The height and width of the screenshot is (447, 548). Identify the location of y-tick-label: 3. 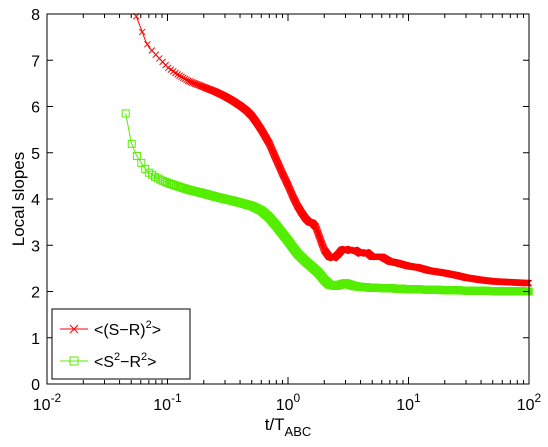
(35, 246).